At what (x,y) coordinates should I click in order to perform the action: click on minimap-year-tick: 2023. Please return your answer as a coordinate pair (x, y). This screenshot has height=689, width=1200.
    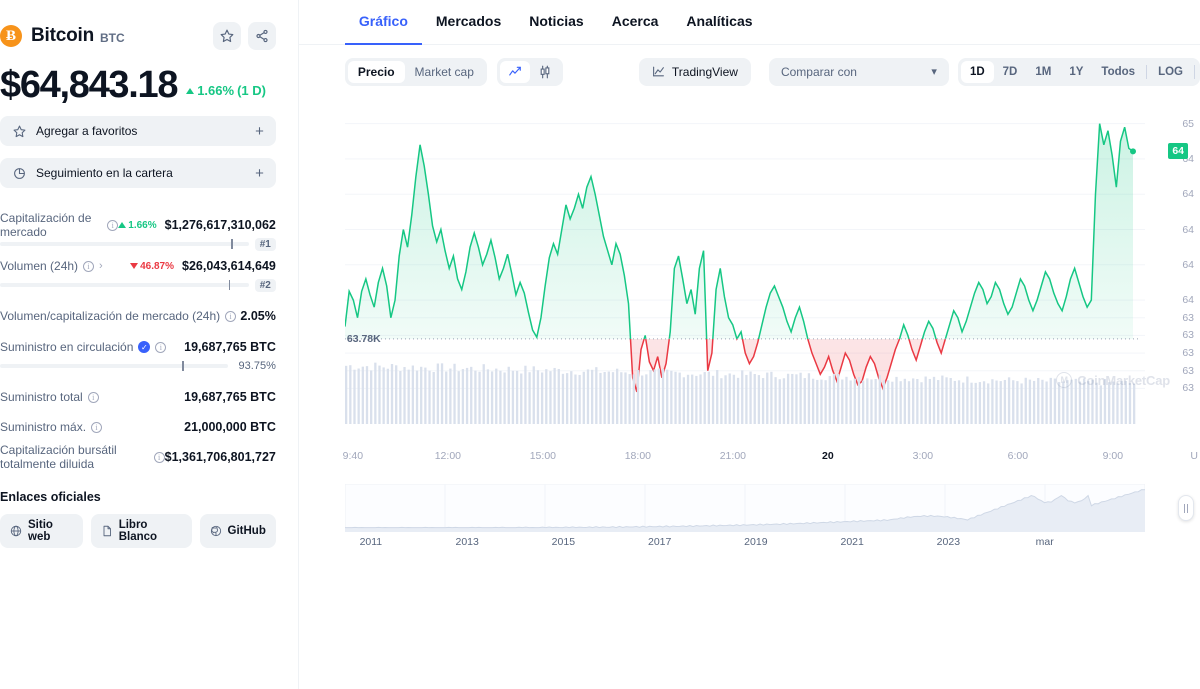
    Looking at the image, I should click on (948, 542).